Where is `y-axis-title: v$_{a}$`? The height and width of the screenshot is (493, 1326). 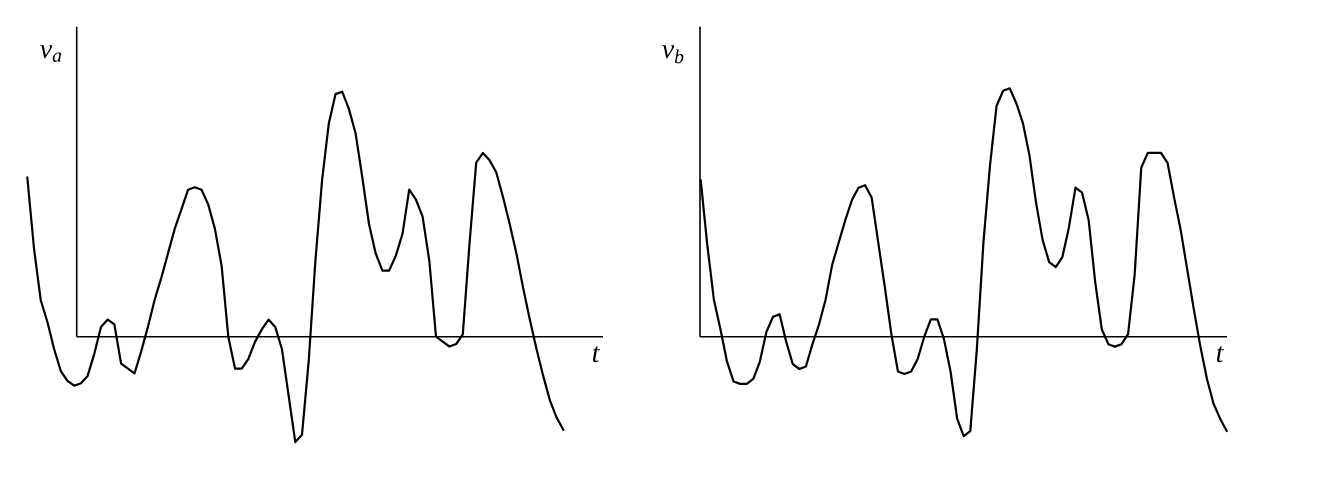 y-axis-title: v$_{a}$ is located at coordinates (51, 54).